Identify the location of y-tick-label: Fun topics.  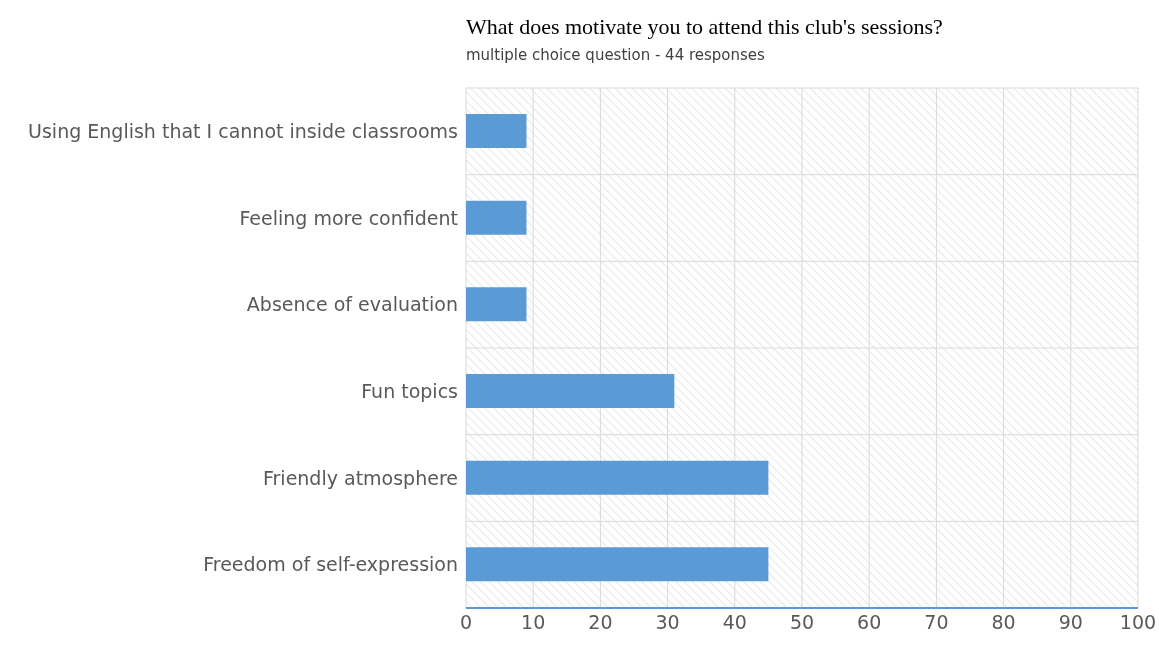
(409, 391).